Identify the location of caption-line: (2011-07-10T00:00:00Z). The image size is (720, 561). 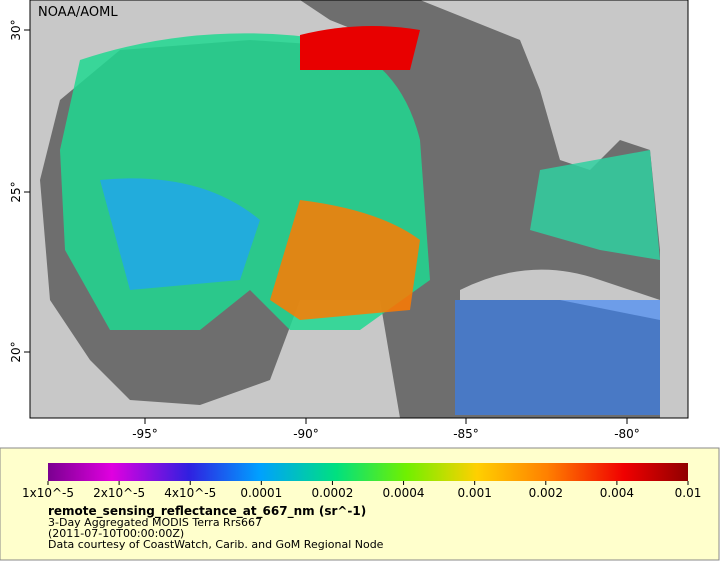
(116, 533).